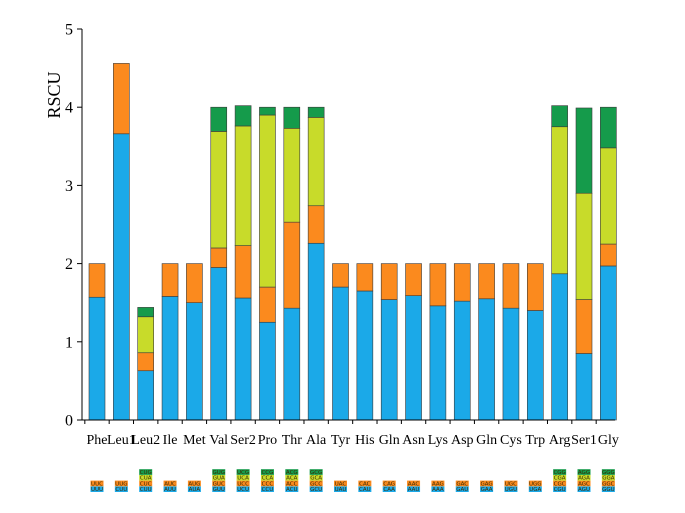  I want to click on codon-chip-label: UGA, so click(535, 490).